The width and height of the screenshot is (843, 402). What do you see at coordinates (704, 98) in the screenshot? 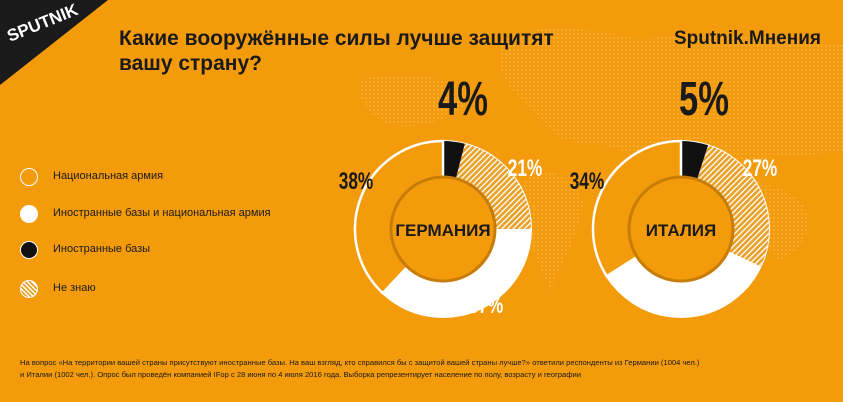
I see `percent-label: 5%` at bounding box center [704, 98].